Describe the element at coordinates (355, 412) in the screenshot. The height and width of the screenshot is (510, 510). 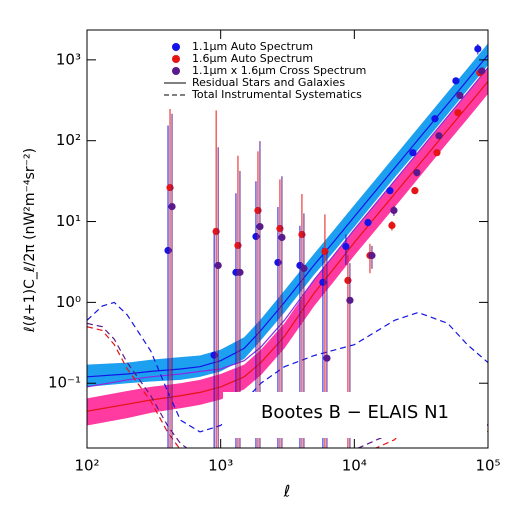
I see `annotation: Bootes B − ELAIS N1` at that location.